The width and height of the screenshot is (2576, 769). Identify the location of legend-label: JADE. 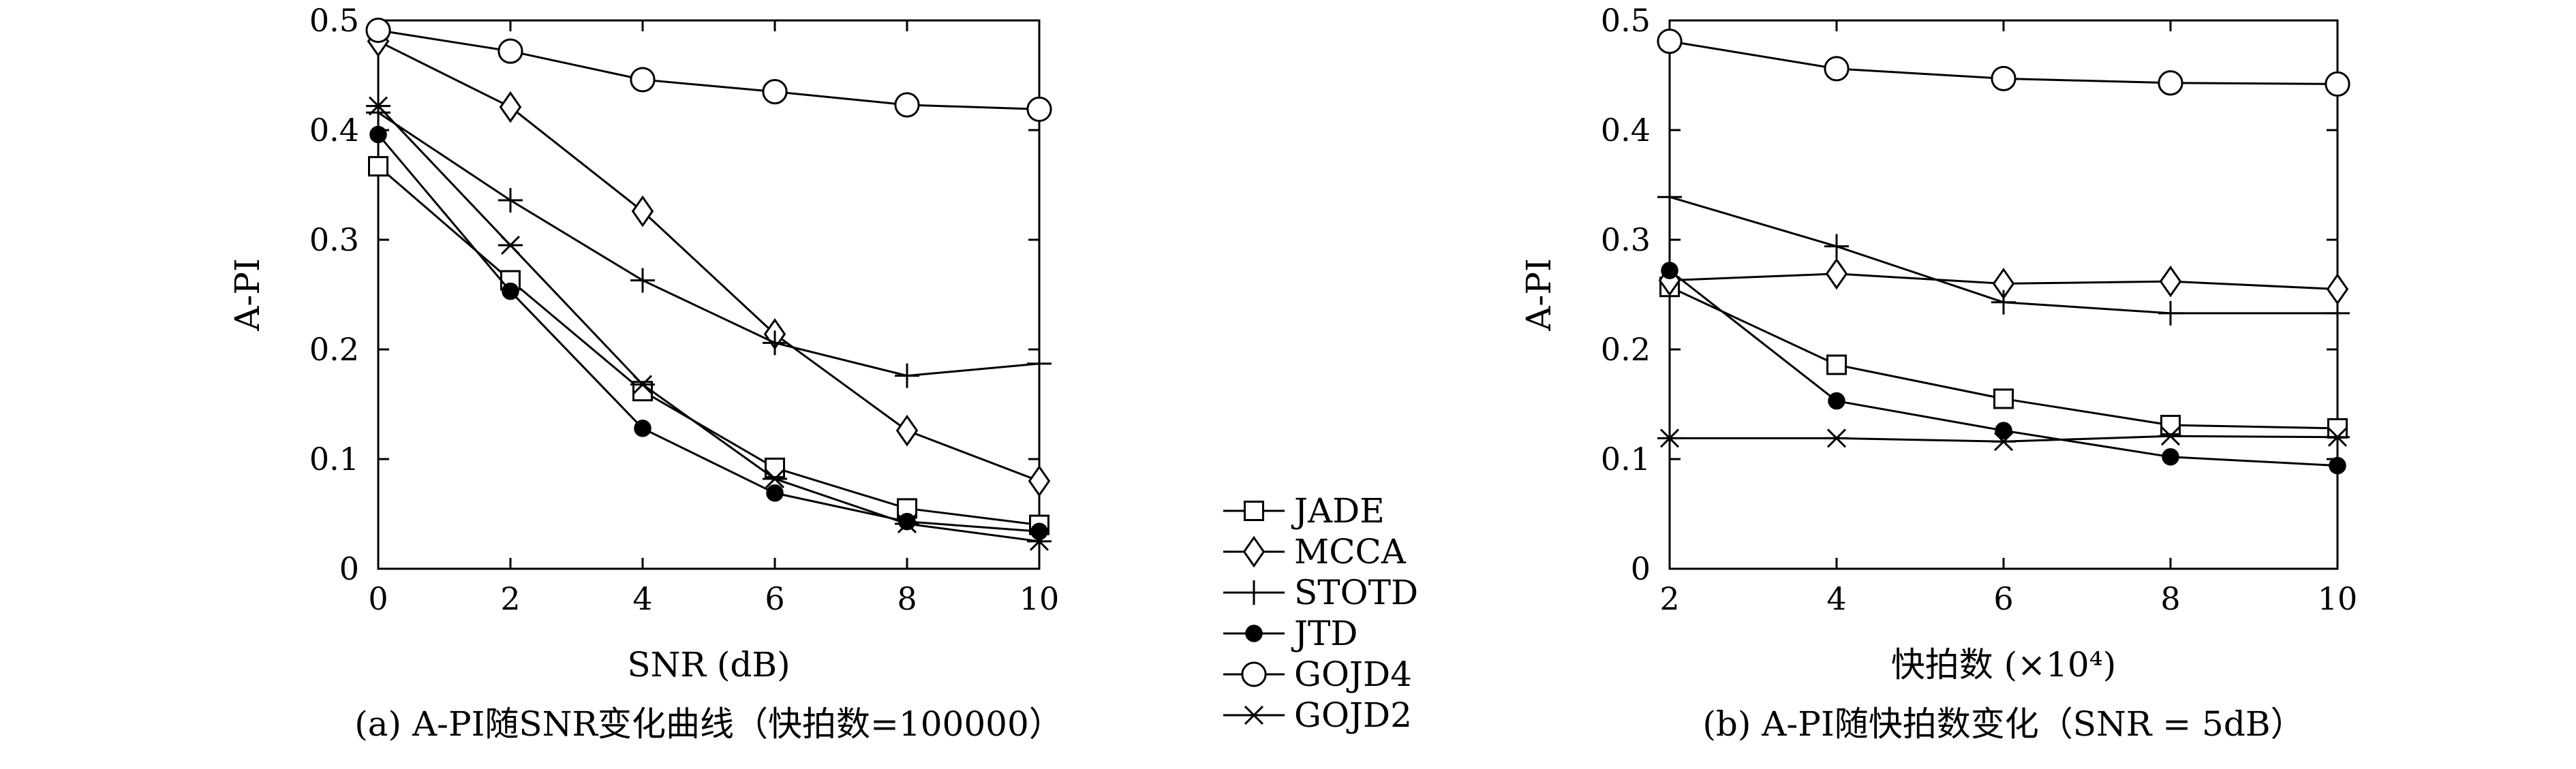
(1338, 511).